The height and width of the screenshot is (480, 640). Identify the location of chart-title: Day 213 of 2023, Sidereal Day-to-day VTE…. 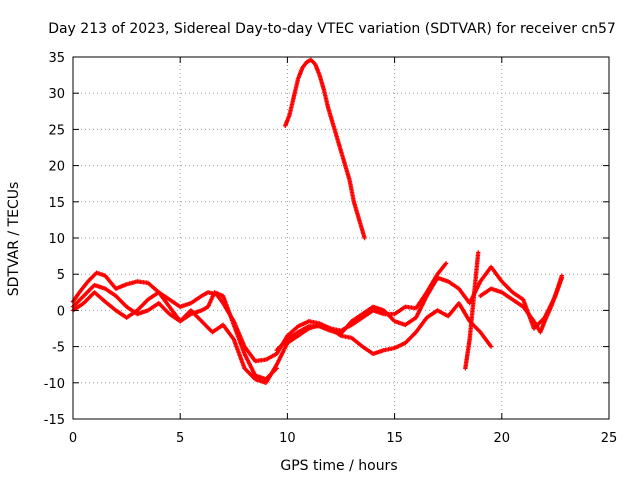
(332, 29).